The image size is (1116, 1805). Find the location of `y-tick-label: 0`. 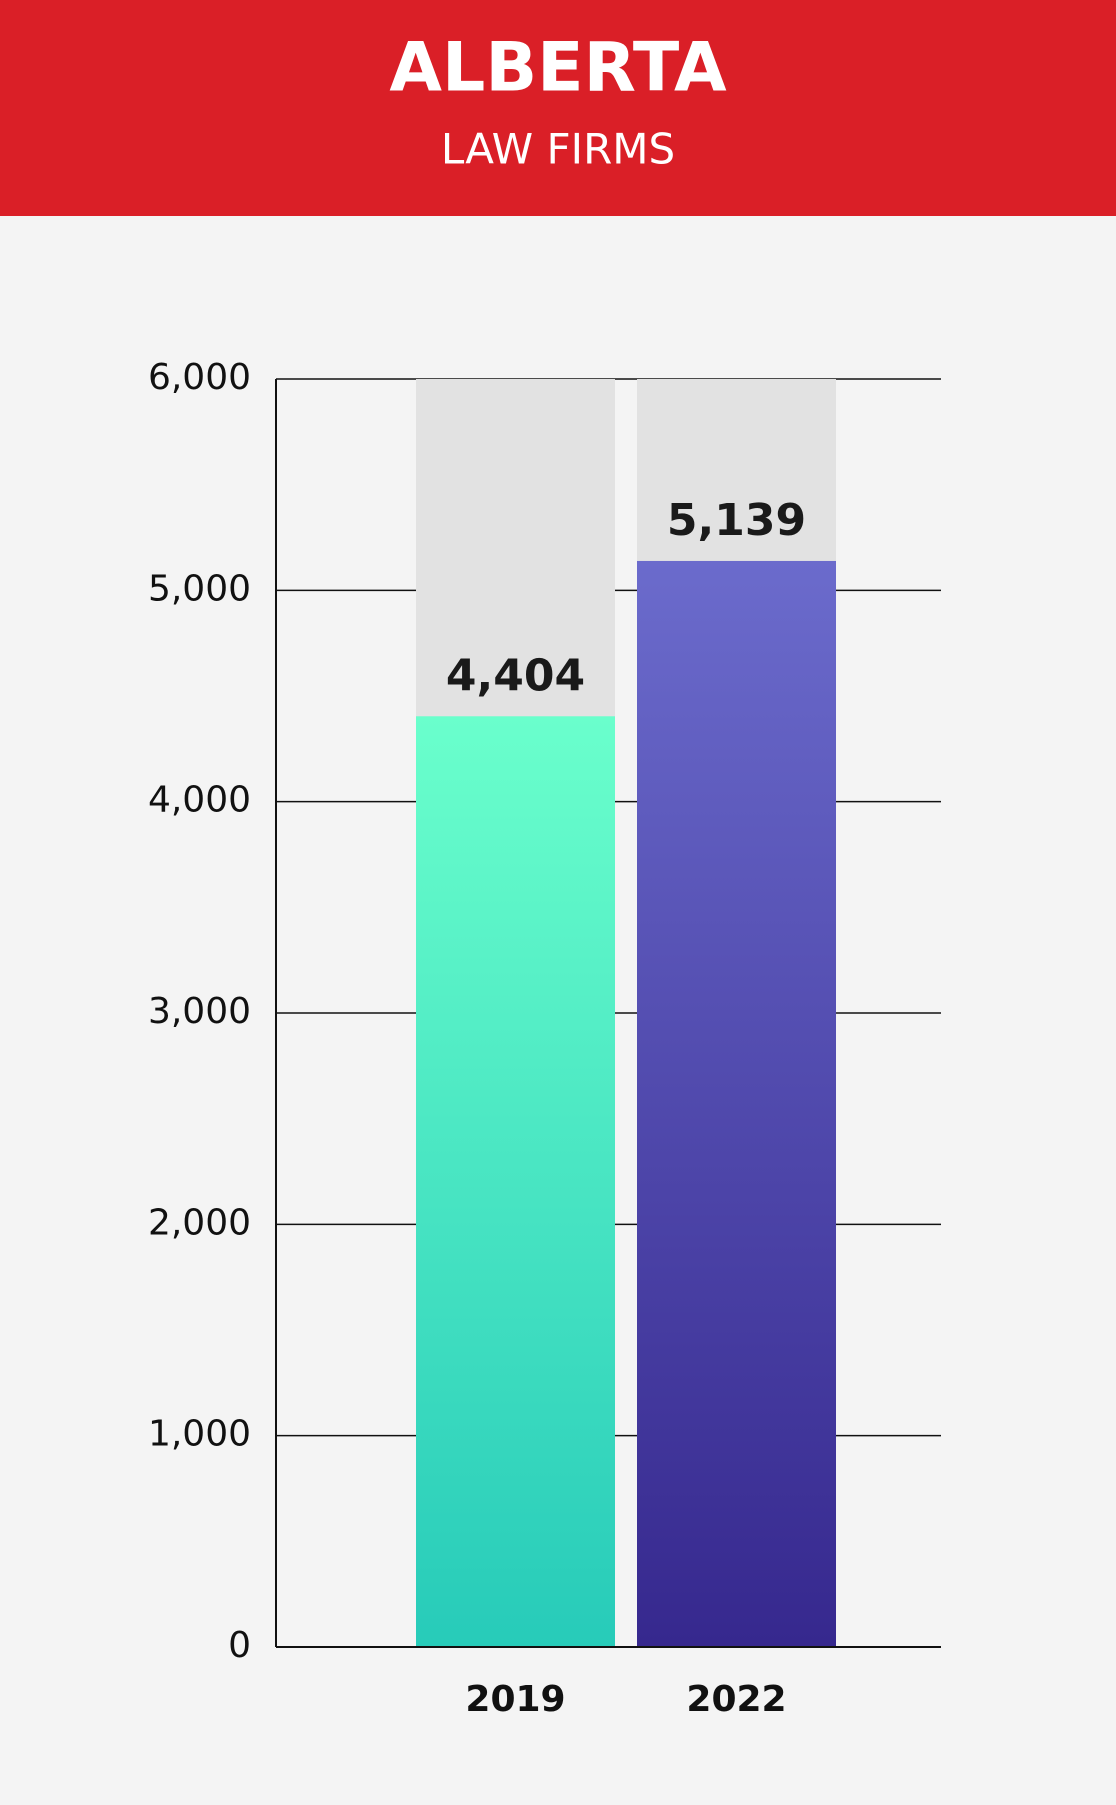

y-tick-label: 0 is located at coordinates (239, 1645).